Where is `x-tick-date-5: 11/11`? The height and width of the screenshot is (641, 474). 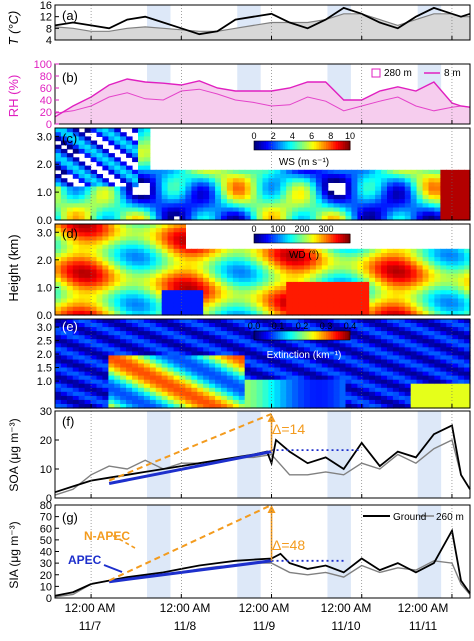
x-tick-date-5: 11/11 is located at coordinates (423, 626).